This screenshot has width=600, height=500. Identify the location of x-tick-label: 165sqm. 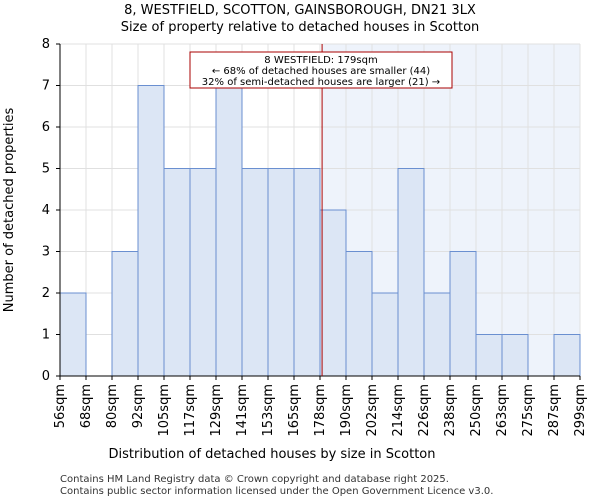
(294, 410).